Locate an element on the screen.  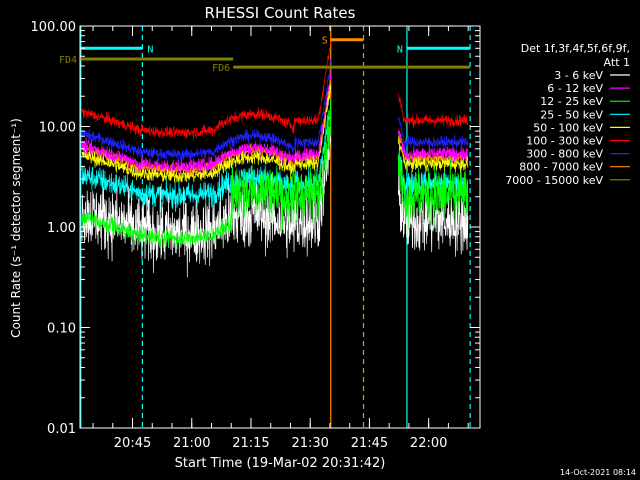
legend-label: 7000 - 15000 keV is located at coordinates (554, 180).